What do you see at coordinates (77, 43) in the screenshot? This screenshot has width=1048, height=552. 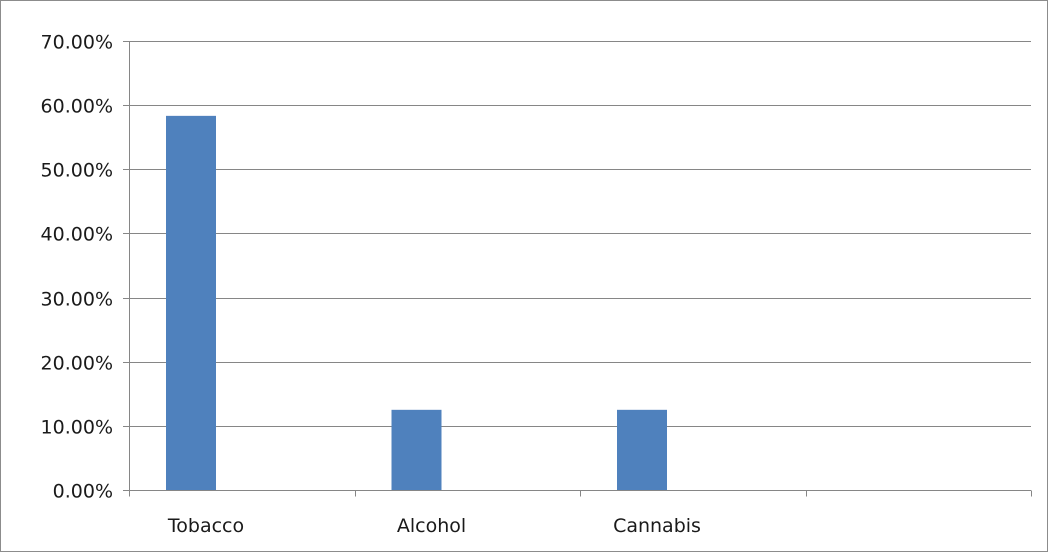 I see `y-tick-label: 70.00%` at bounding box center [77, 43].